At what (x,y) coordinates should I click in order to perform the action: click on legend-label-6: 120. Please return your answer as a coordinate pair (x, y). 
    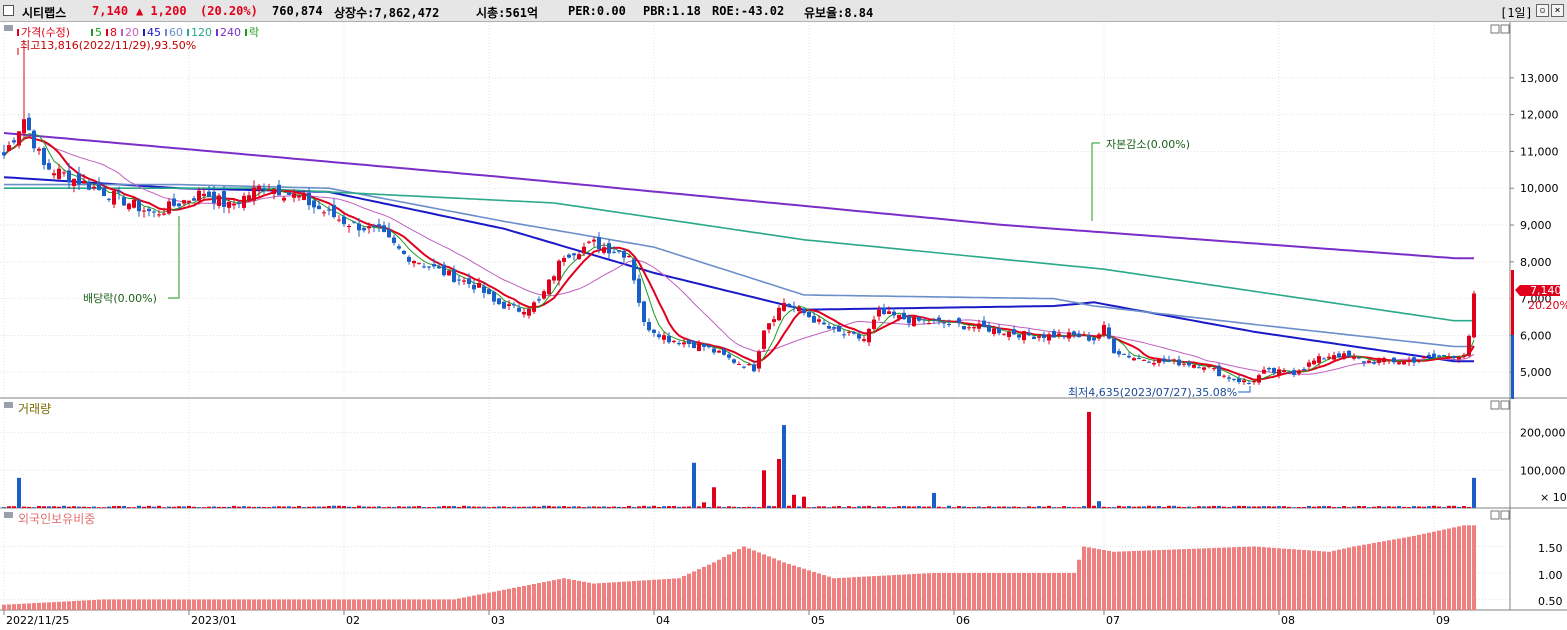
    Looking at the image, I should click on (201, 32).